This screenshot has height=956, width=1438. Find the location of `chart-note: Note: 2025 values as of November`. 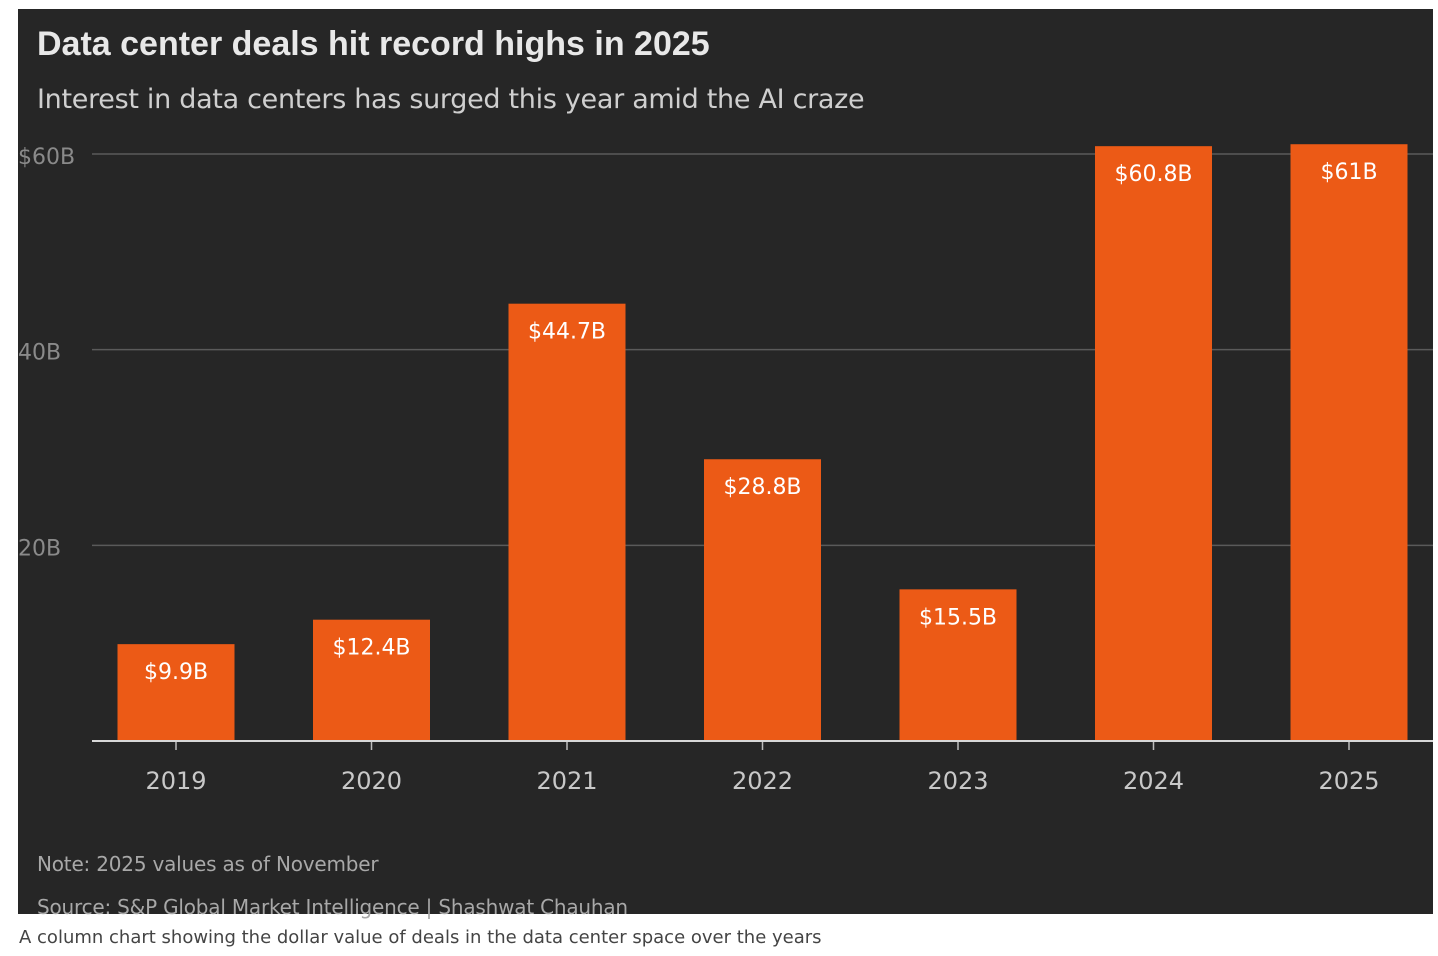

chart-note: Note: 2025 values as of November is located at coordinates (208, 864).